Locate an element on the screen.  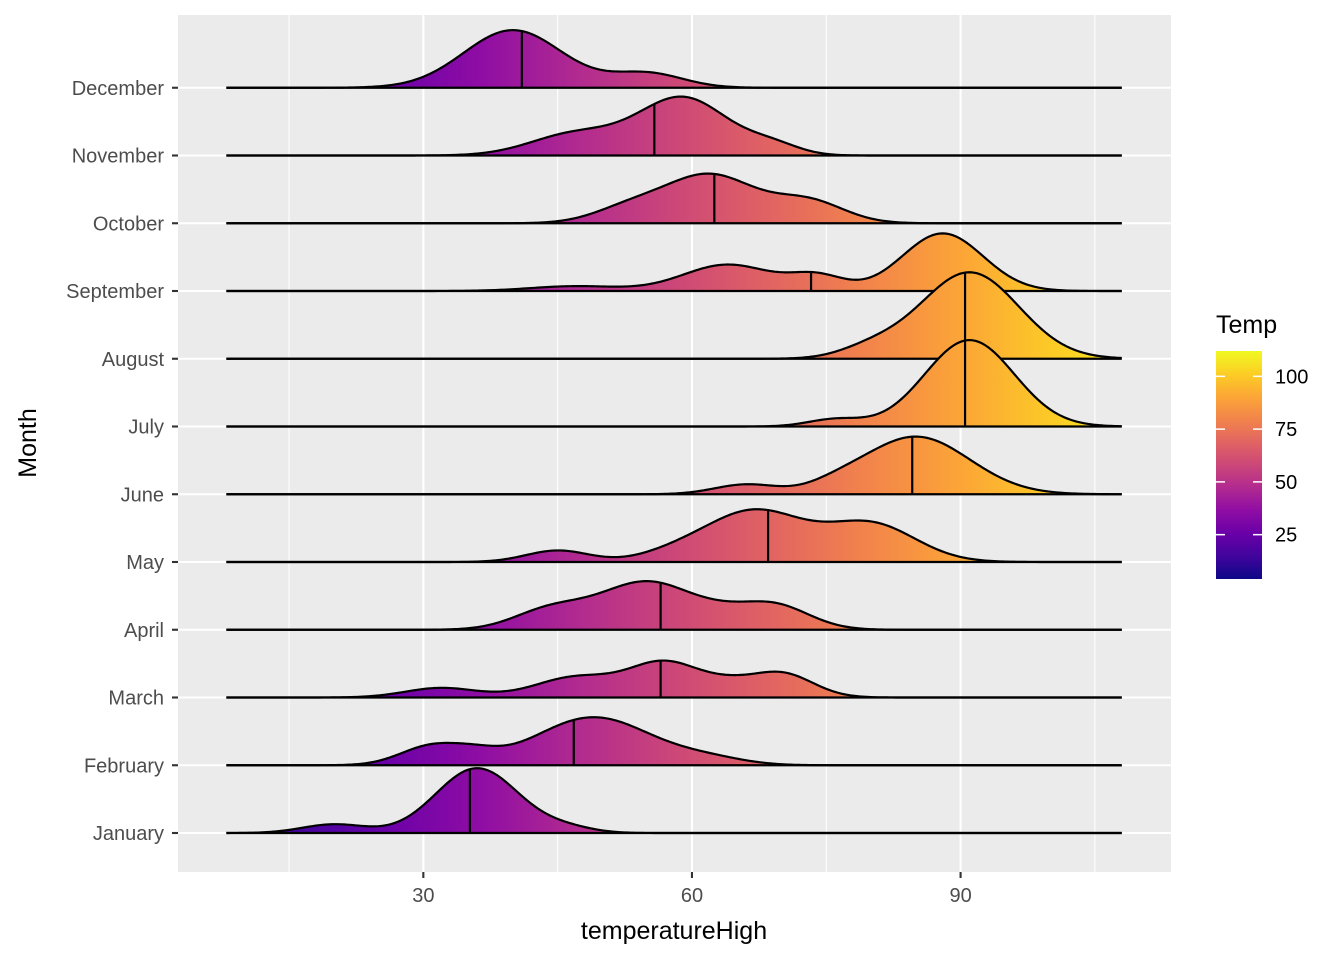
ridge-june is located at coordinates (674, 465).